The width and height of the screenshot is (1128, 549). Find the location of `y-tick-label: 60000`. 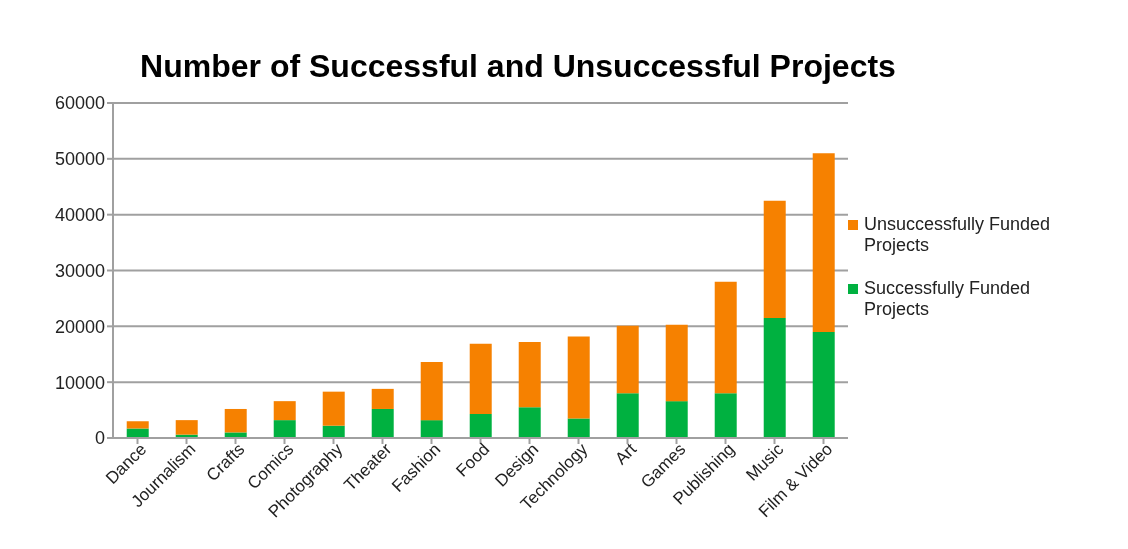

y-tick-label: 60000 is located at coordinates (79, 103).